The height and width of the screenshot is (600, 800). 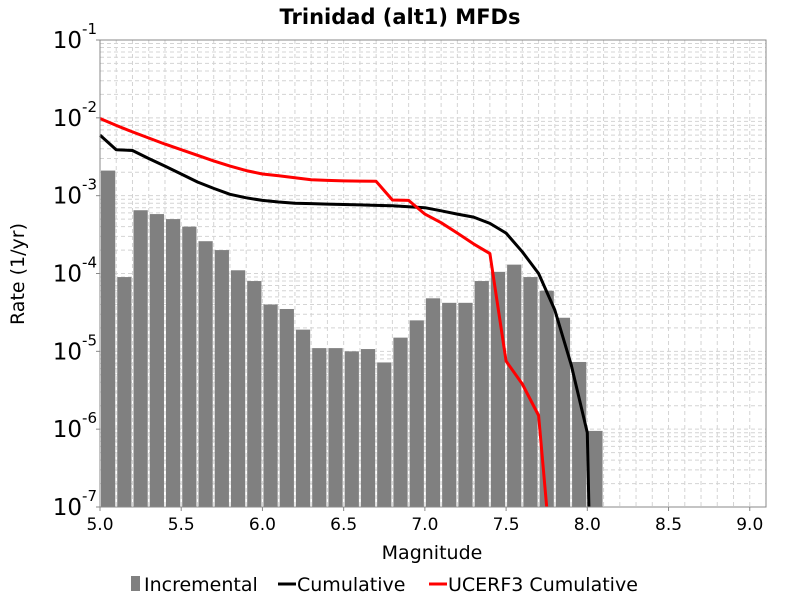 What do you see at coordinates (668, 525) in the screenshot?
I see `x-tick-label: 8.5` at bounding box center [668, 525].